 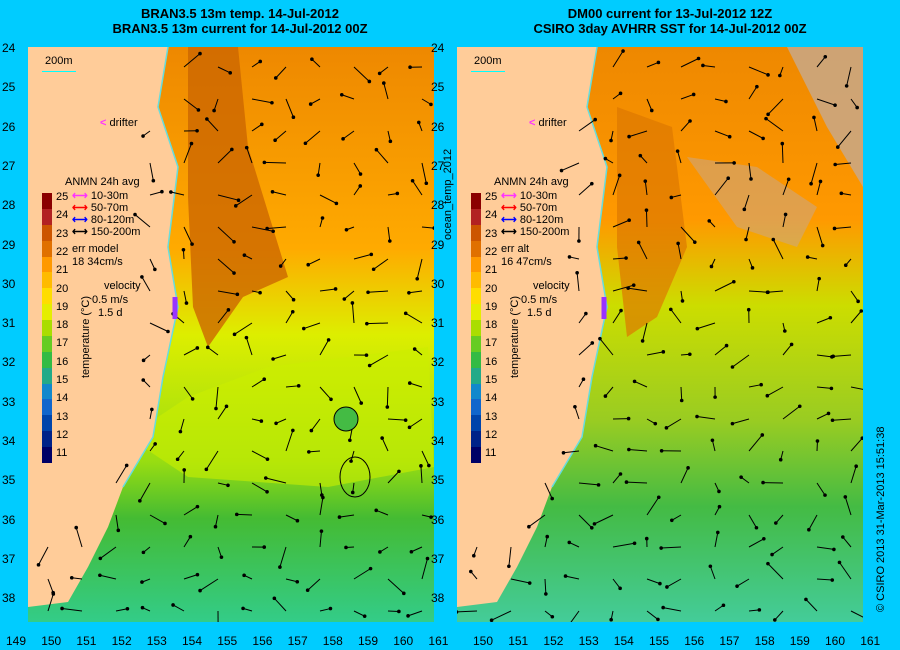 I want to click on longitude-label: 152, so click(x=553, y=641).